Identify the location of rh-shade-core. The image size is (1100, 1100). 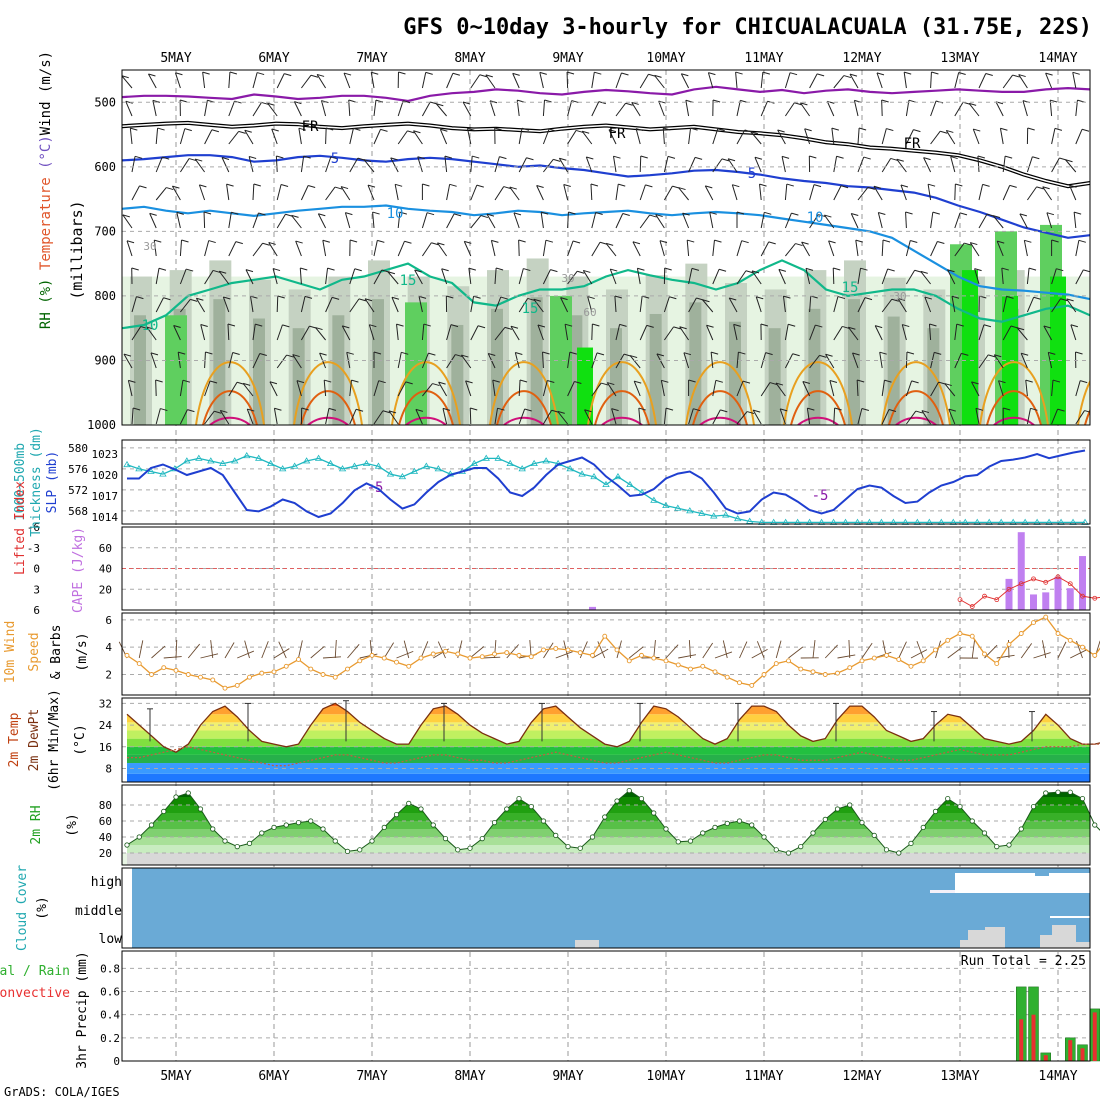
(814, 366).